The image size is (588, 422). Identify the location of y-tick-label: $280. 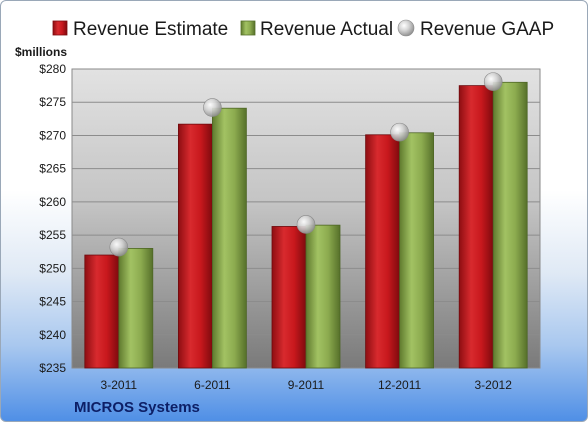
(52, 69).